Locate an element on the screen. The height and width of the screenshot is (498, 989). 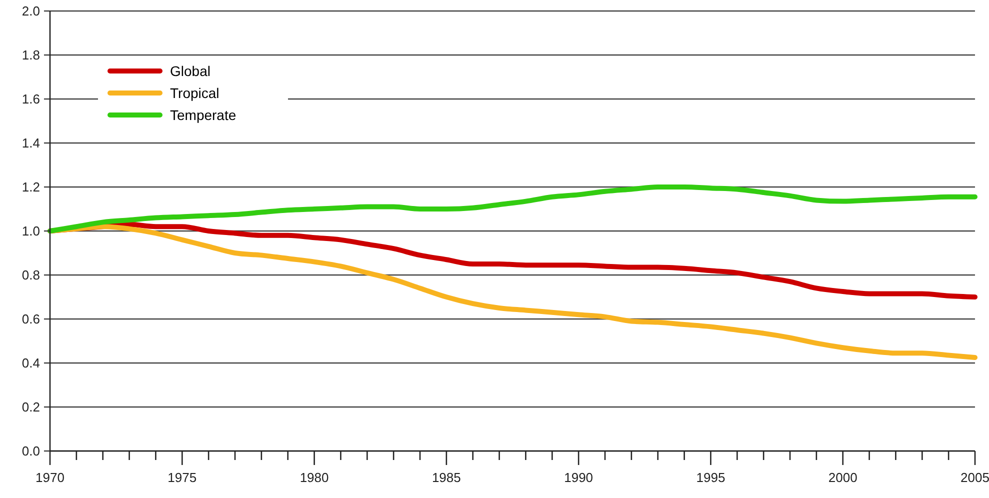
y-tick-label: 0.8 is located at coordinates (31, 275).